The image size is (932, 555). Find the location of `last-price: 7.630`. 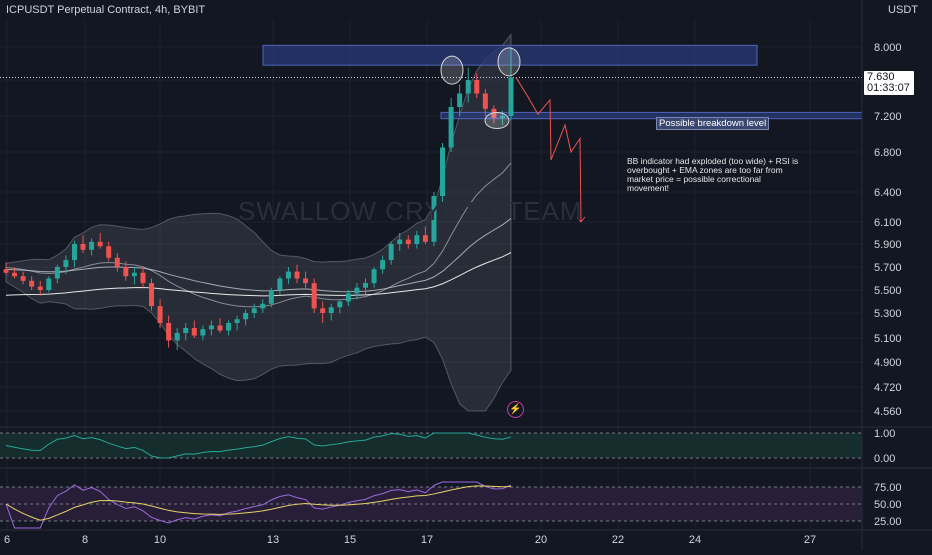

last-price: 7.630 is located at coordinates (881, 77).